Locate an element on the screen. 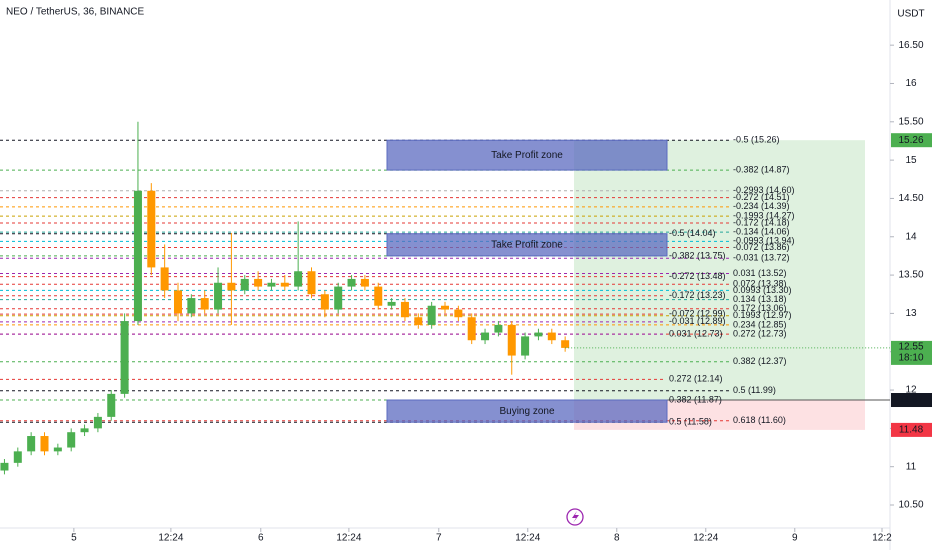 The width and height of the screenshot is (932, 550). unit-label: USDT is located at coordinates (910, 14).